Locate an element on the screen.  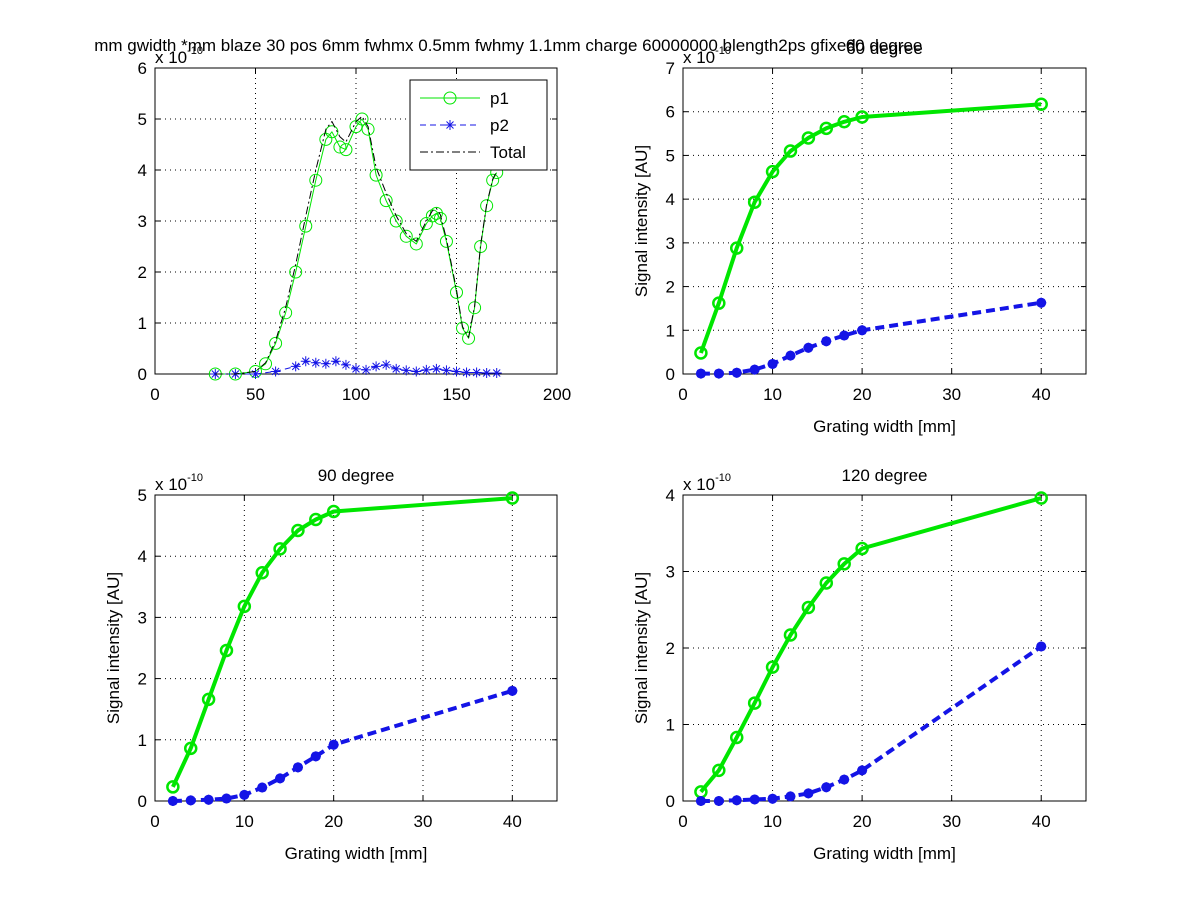
subplot-1: 0 50 100 150 200 0 1 2 3 4 5 6 x 10-10 p1 p2 Total is located at coordinates (355, 224).